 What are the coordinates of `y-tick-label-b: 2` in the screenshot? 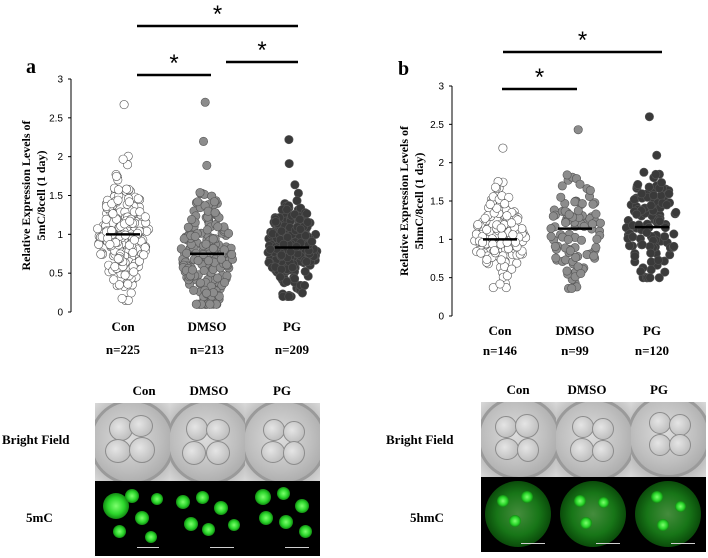 It's located at (441, 163).